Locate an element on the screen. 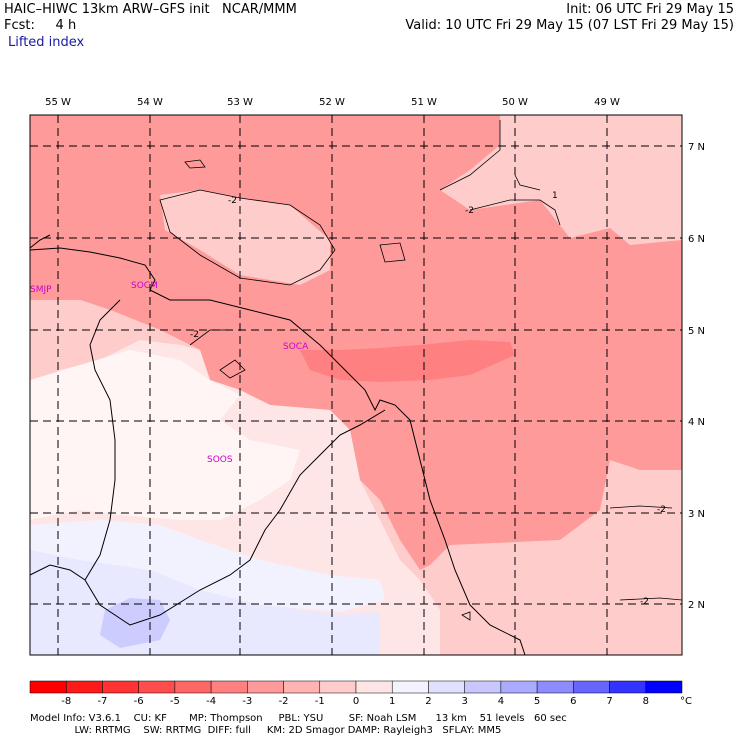  lat-label: 5 N is located at coordinates (696, 331).